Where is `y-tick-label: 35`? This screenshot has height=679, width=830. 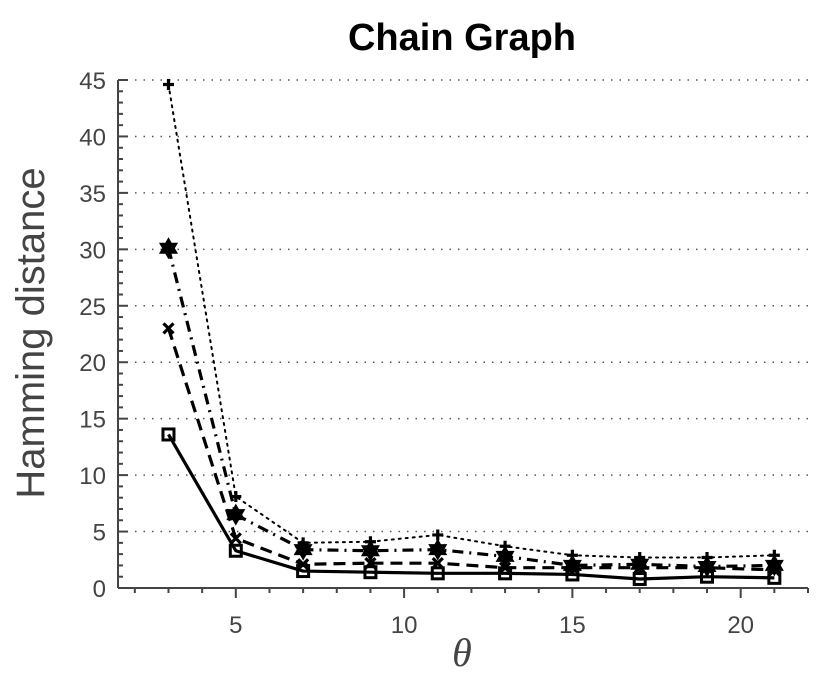 y-tick-label: 35 is located at coordinates (92, 194).